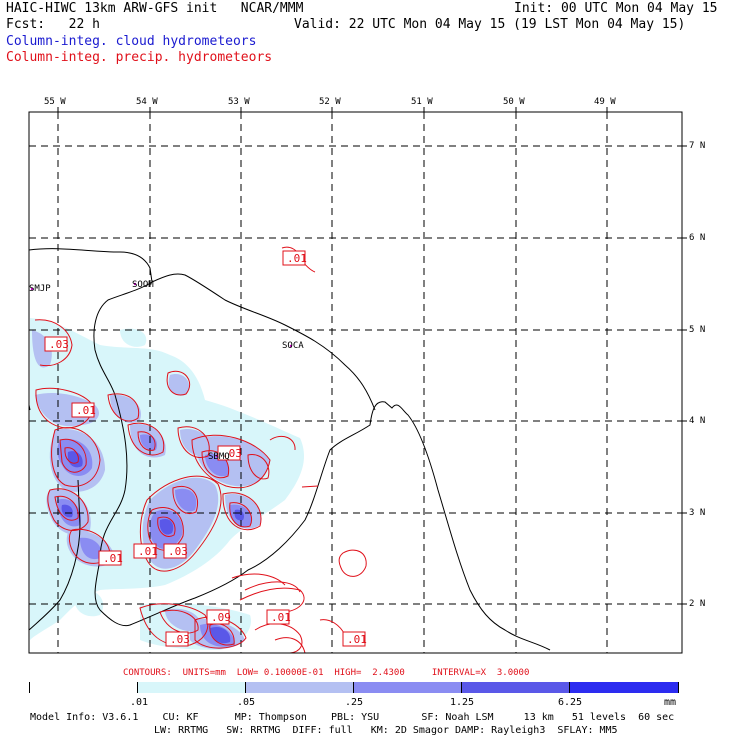 The image size is (740, 740). I want to click on lon-ticks, so click(332, 109).